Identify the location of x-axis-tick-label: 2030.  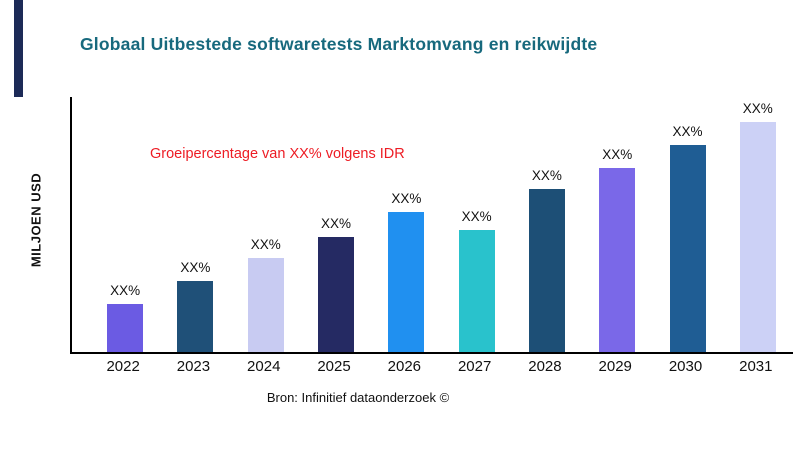
(685, 366).